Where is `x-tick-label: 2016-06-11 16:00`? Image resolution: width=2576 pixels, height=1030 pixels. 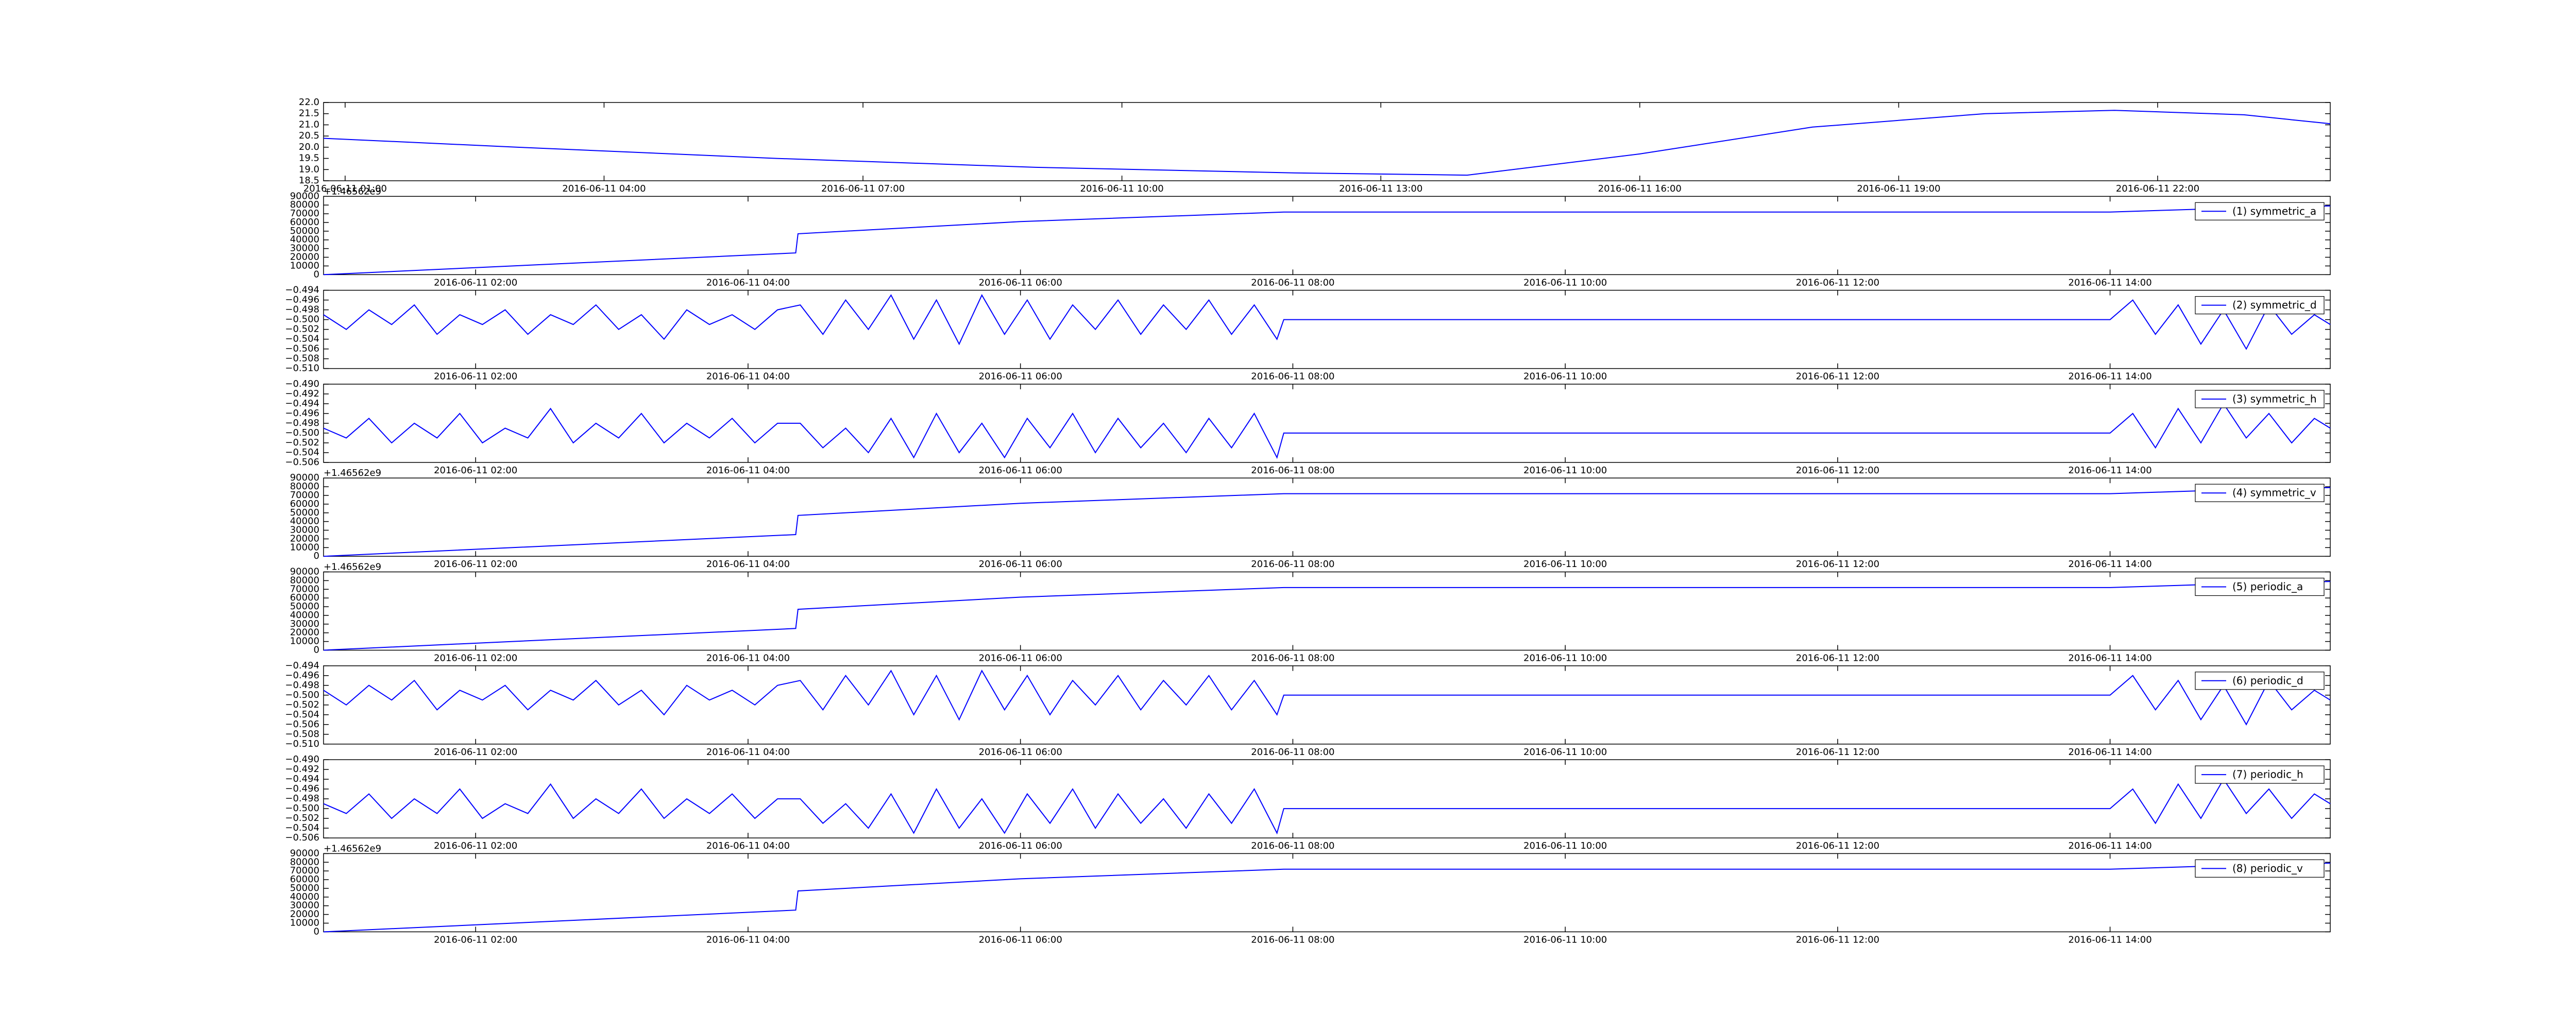 x-tick-label: 2016-06-11 16:00 is located at coordinates (1640, 189).